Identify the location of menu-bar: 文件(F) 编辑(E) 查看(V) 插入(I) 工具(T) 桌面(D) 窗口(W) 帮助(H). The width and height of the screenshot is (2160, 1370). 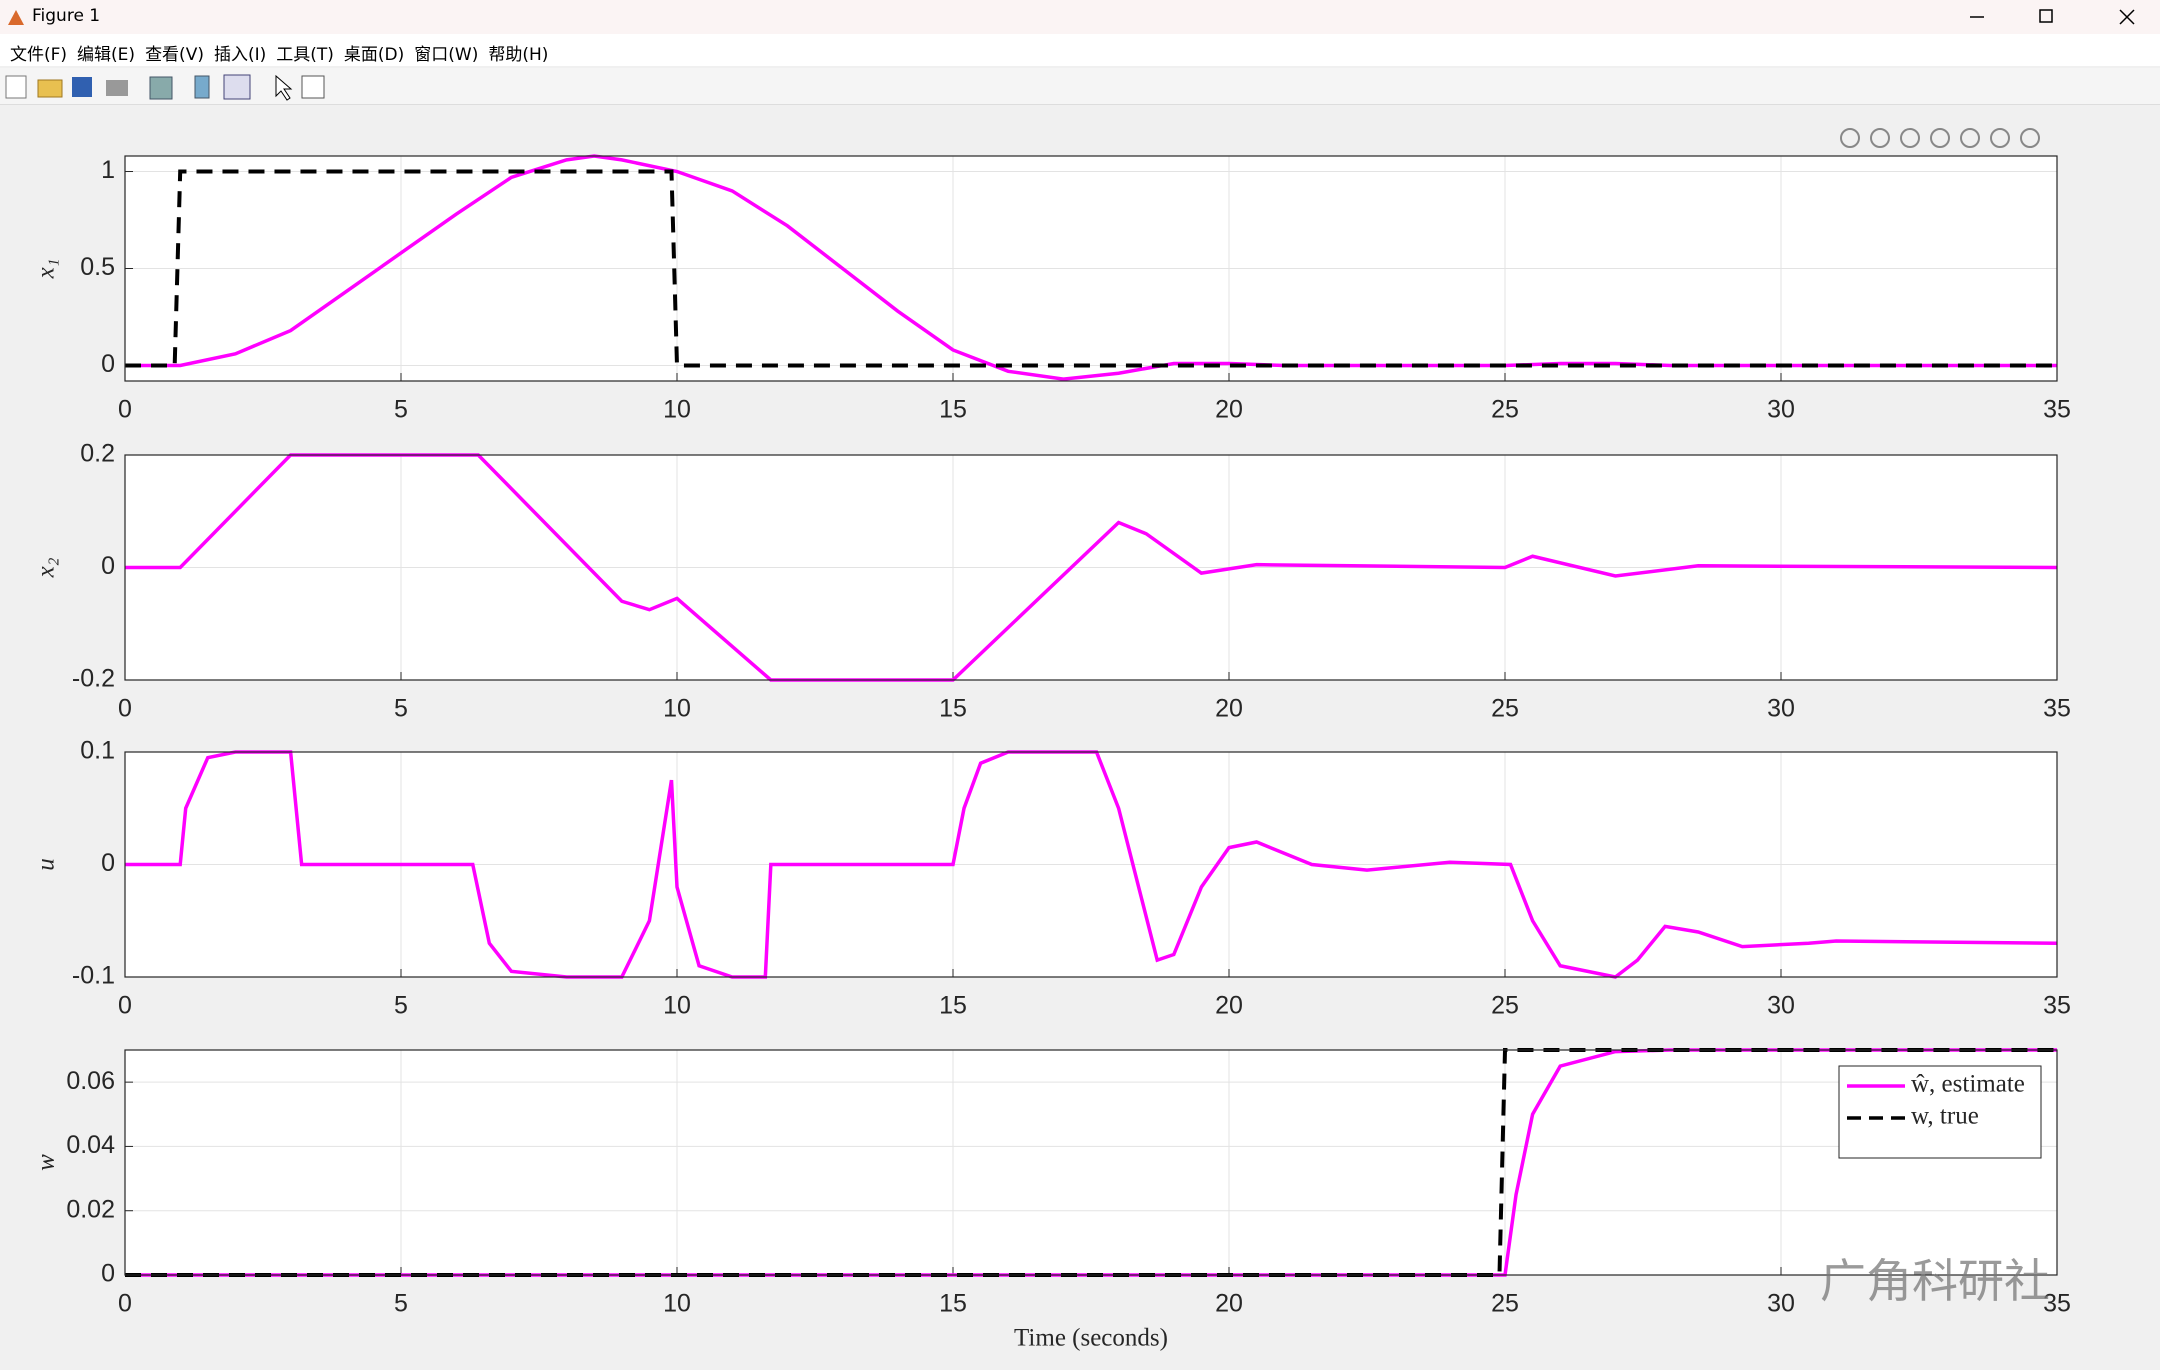
(1080, 50).